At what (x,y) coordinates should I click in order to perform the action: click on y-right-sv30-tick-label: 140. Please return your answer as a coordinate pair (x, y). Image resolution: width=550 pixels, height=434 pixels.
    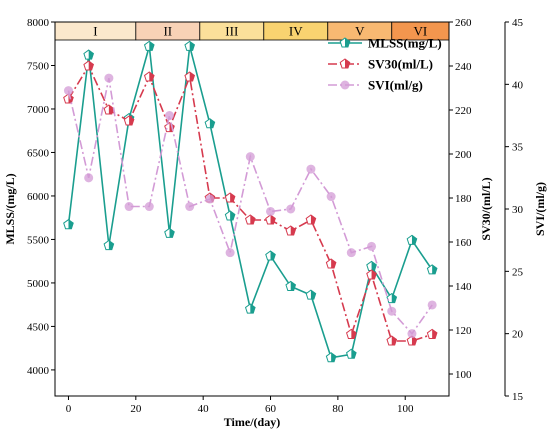
    Looking at the image, I should click on (463, 287).